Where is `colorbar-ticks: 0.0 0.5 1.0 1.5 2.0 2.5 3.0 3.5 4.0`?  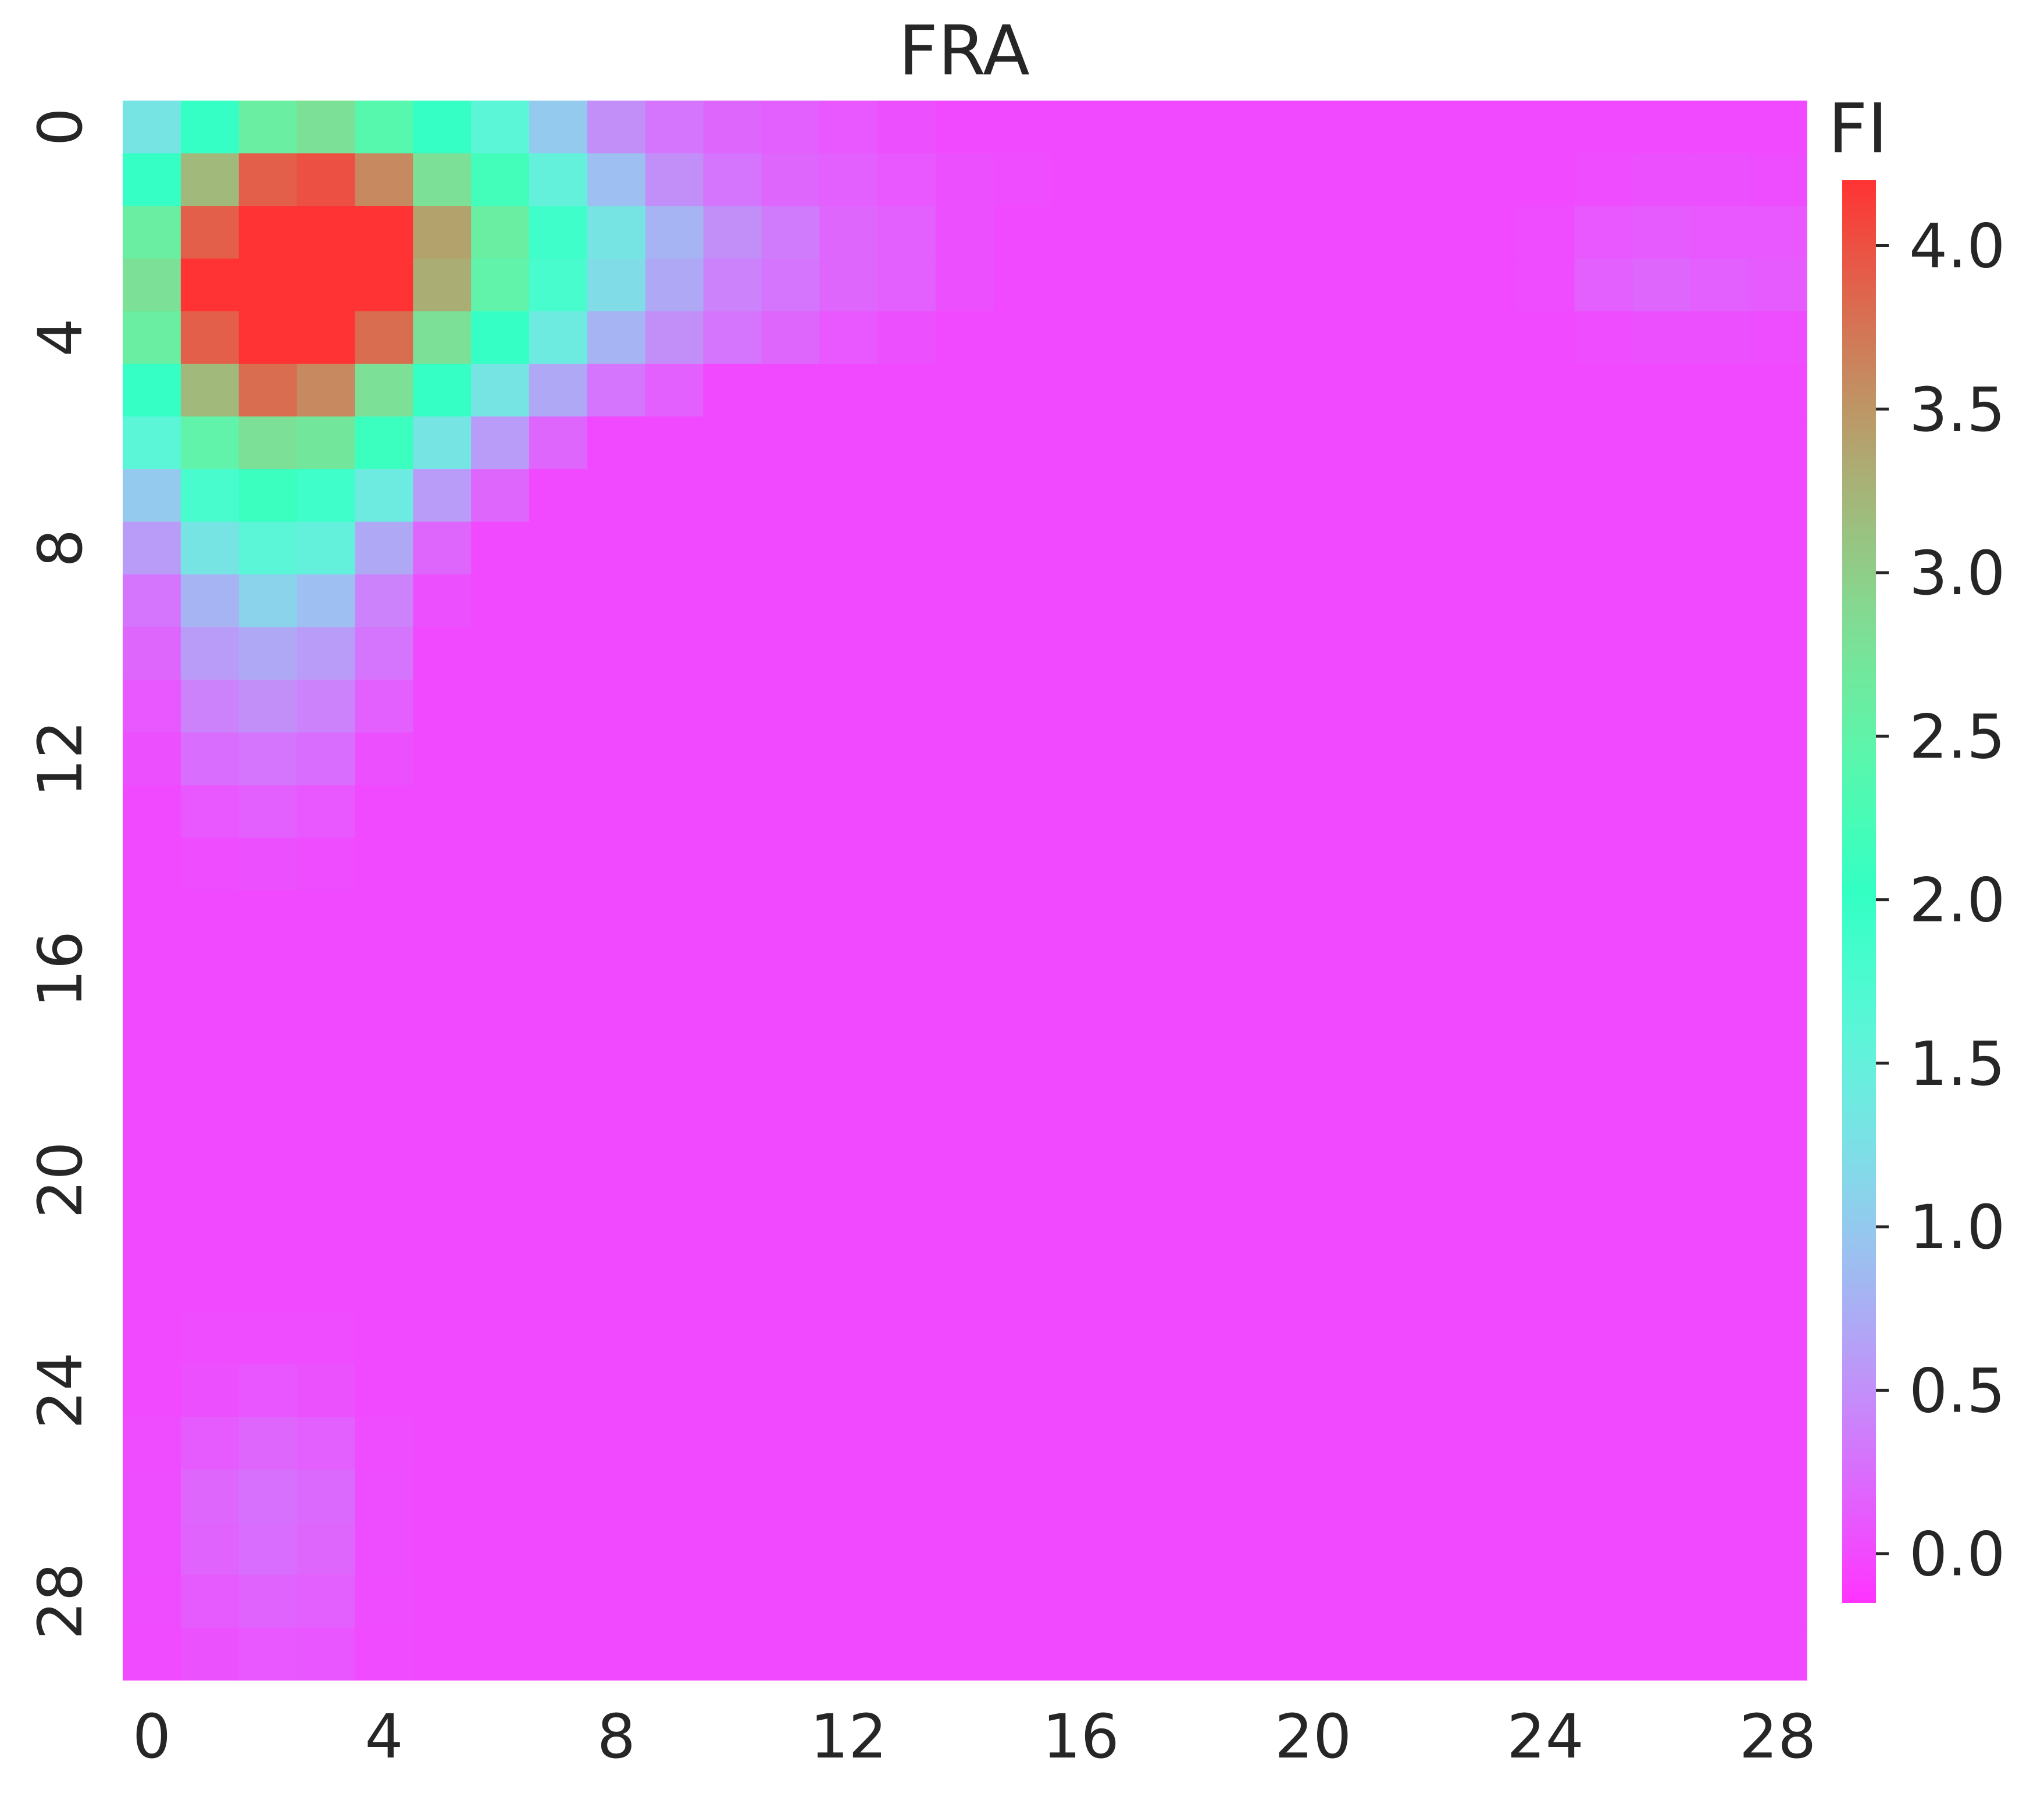 colorbar-ticks: 0.0 0.5 1.0 1.5 2.0 2.5 3.0 3.5 4.0 is located at coordinates (1940, 900).